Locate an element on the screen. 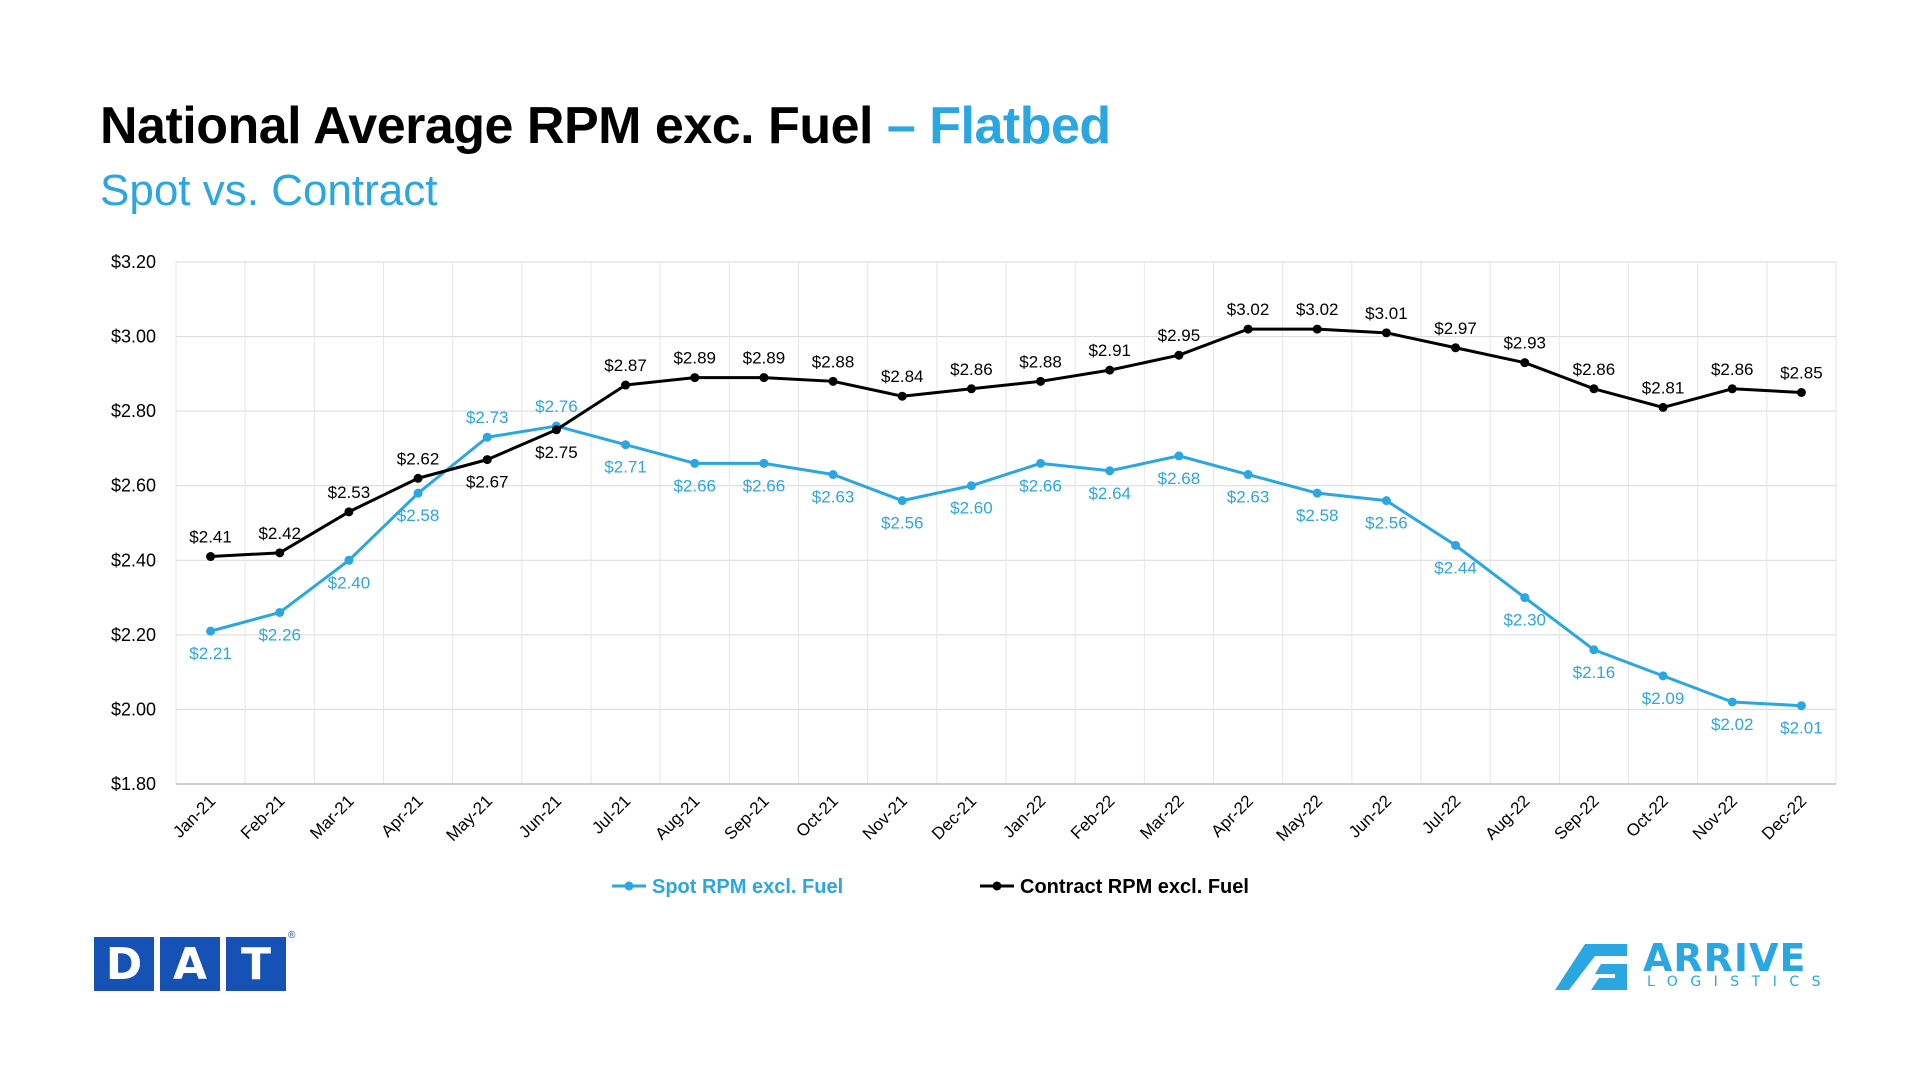 The width and height of the screenshot is (1920, 1080). legend-label: Contract RPM excl. Fuel is located at coordinates (1134, 887).